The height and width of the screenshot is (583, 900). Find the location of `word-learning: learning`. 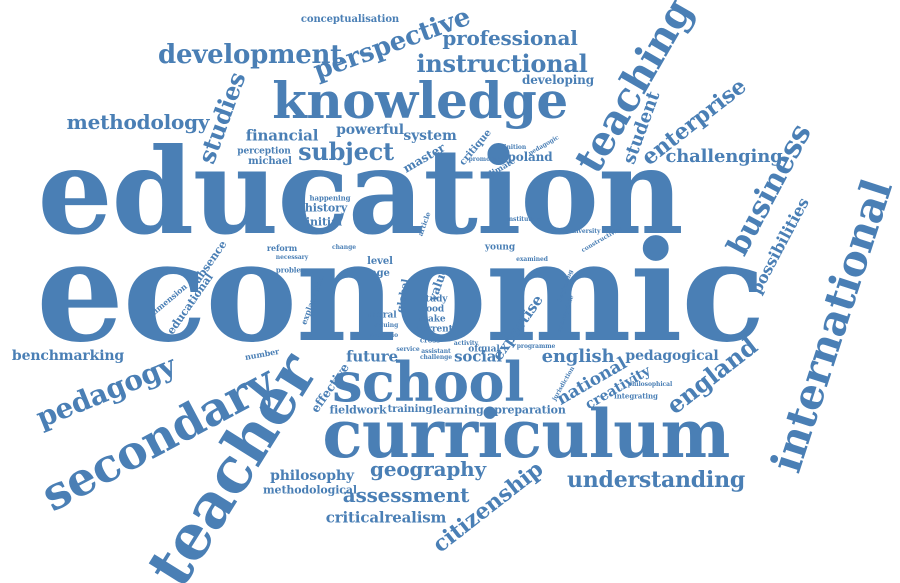

word-learning: learning is located at coordinates (458, 410).